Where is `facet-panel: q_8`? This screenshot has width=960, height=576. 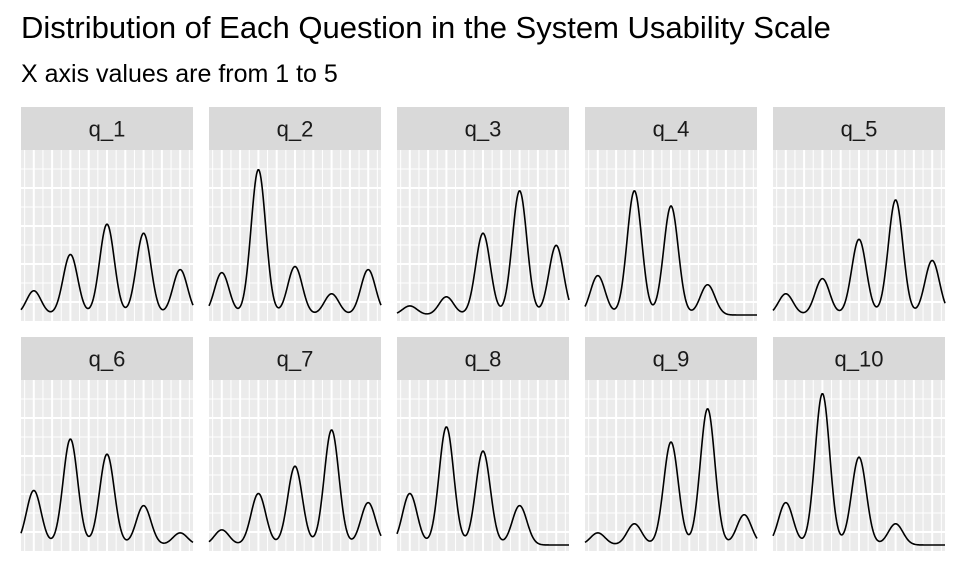 facet-panel: q_8 is located at coordinates (482, 444).